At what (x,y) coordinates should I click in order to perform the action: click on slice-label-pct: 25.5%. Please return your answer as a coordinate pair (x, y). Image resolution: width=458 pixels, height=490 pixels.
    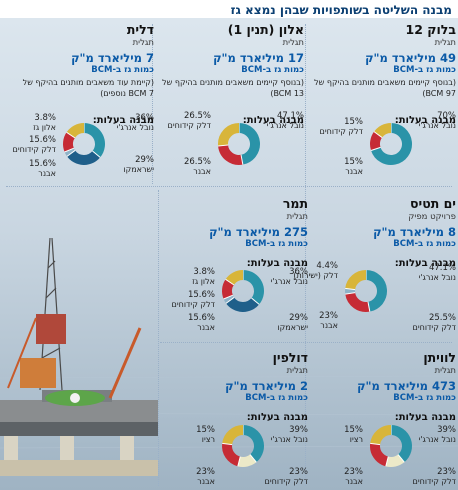
    Looking at the image, I should click on (442, 318).